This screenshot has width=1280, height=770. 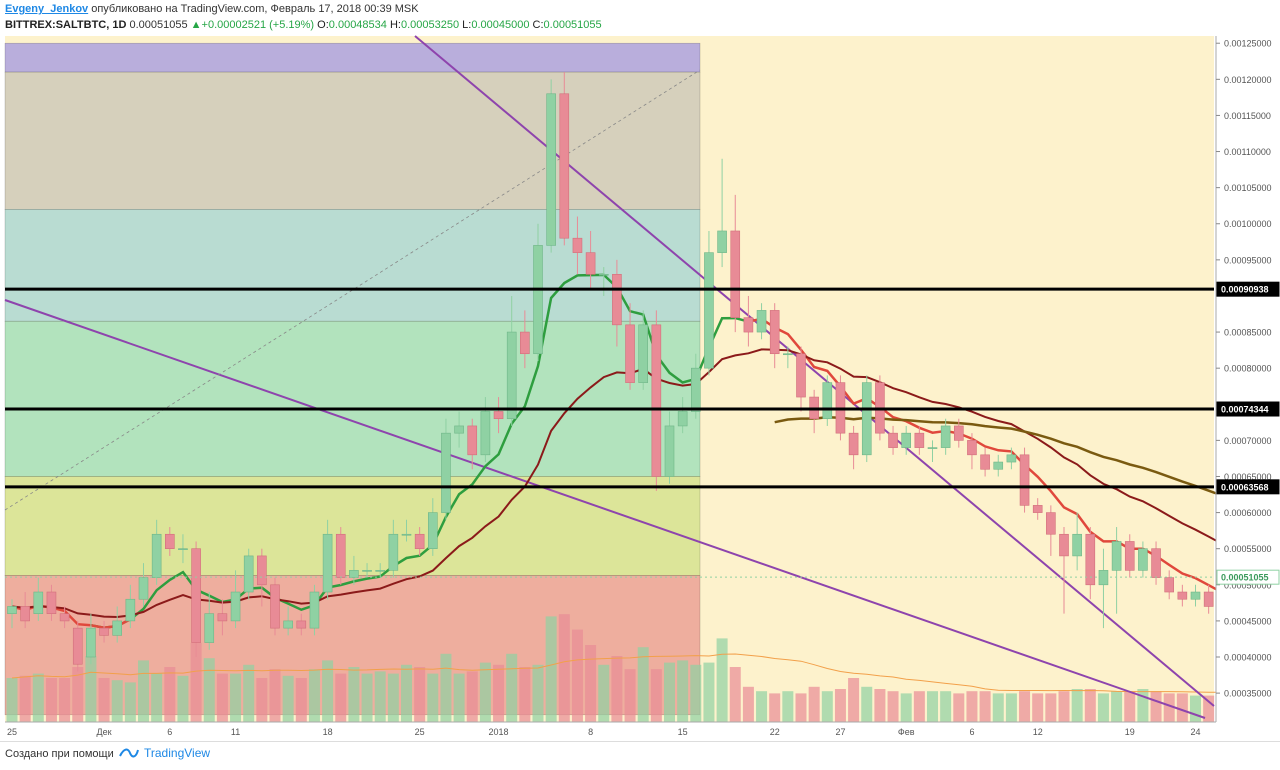 I want to click on low-label: L:, so click(x=467, y=25).